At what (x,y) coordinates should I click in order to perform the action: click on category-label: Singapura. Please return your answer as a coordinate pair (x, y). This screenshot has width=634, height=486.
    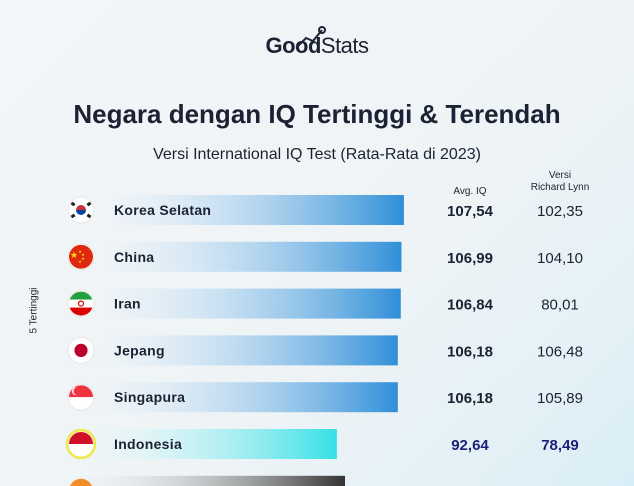
    Looking at the image, I should click on (149, 397).